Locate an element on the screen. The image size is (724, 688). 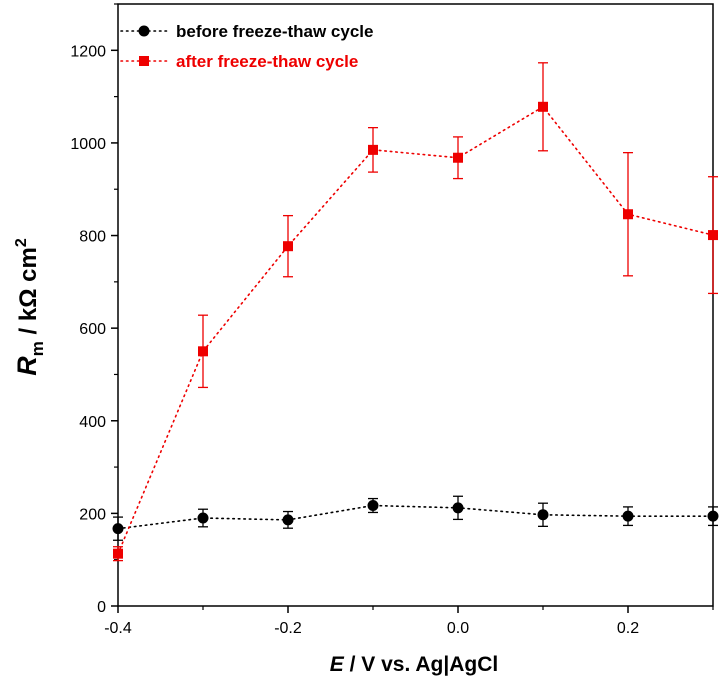
y-tick-label: 800 is located at coordinates (92, 237).